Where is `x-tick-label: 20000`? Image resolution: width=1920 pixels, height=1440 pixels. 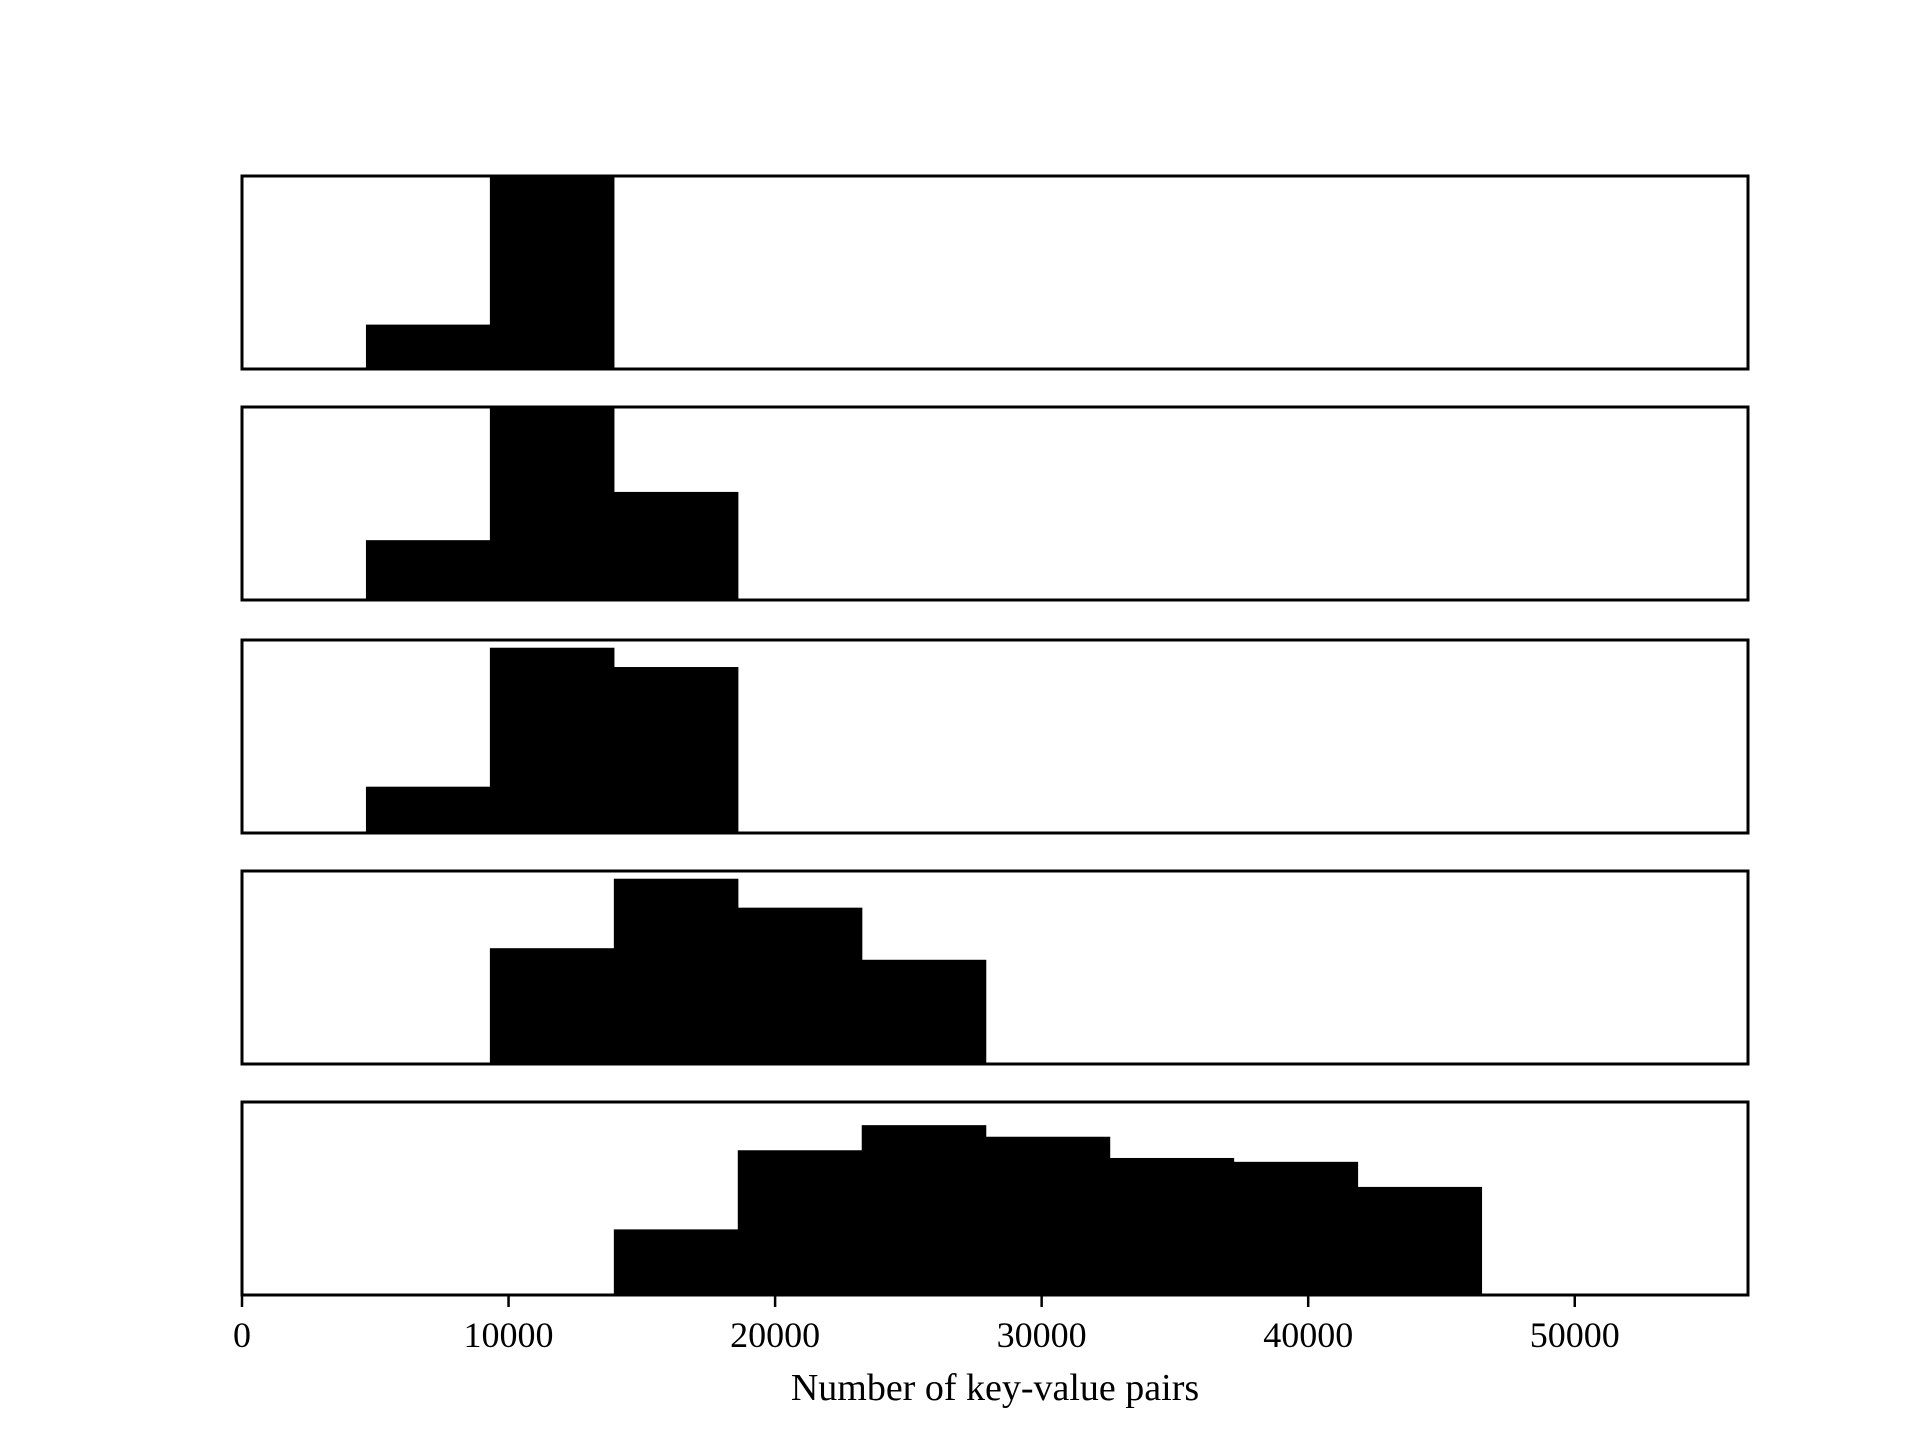 x-tick-label: 20000 is located at coordinates (775, 1335).